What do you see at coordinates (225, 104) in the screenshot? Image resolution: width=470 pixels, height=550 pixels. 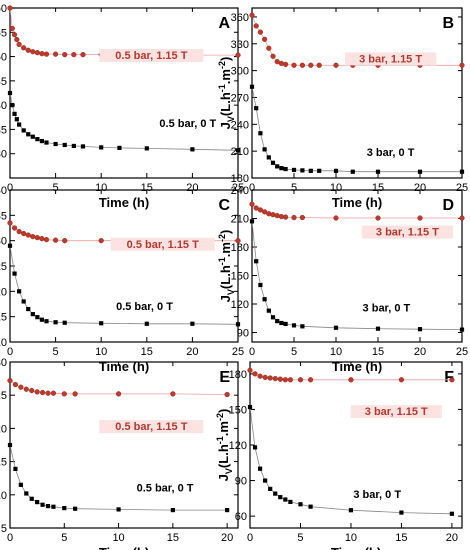 I see `y-axis-label-part: (L.h` at bounding box center [225, 104].